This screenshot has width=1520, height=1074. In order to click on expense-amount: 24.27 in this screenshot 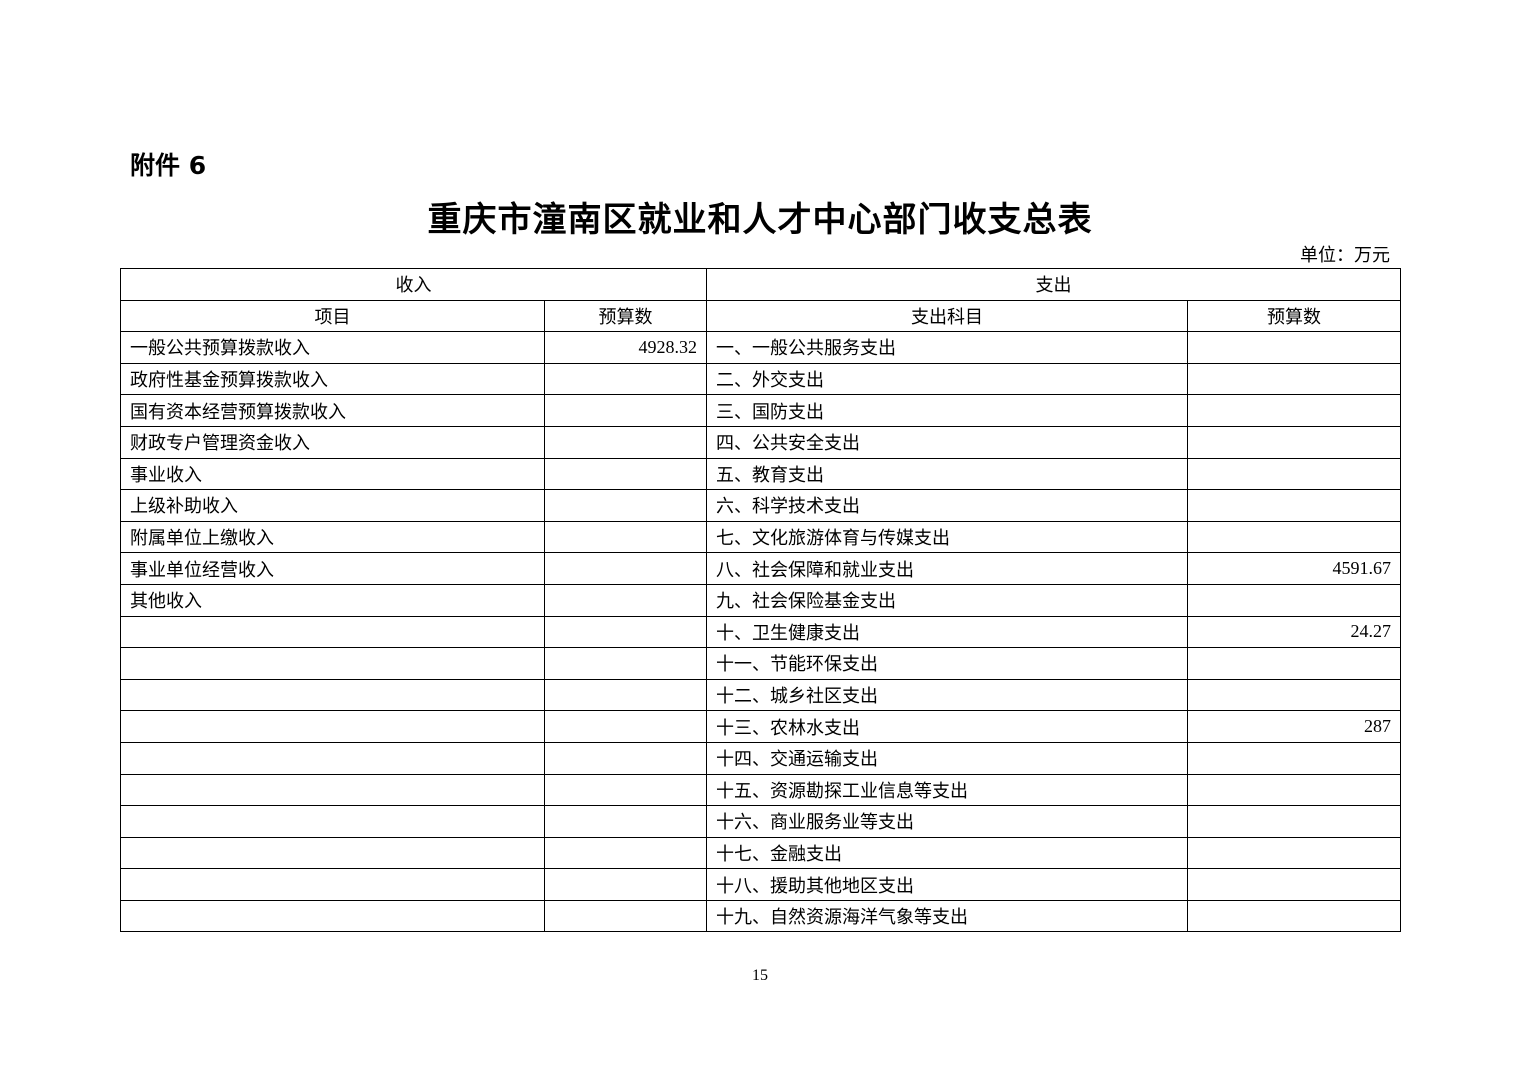, I will do `click(1294, 632)`.